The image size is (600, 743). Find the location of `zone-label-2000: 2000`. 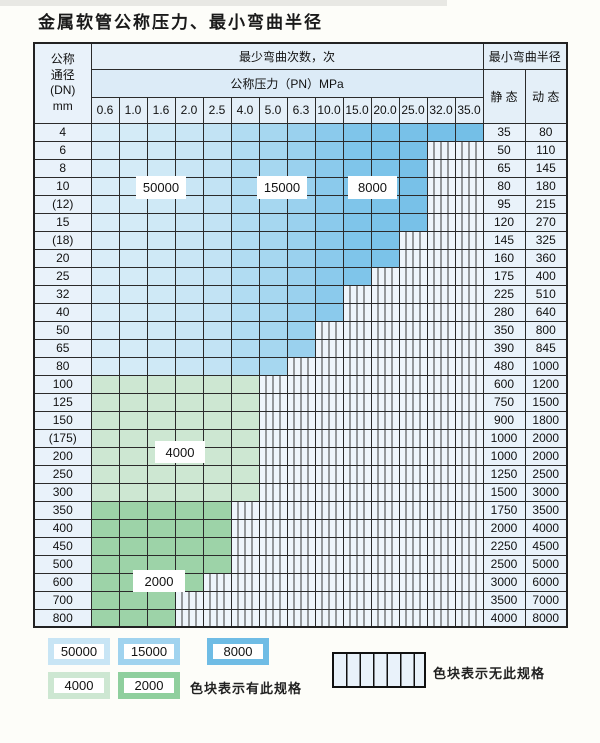

zone-label-2000: 2000 is located at coordinates (159, 581).